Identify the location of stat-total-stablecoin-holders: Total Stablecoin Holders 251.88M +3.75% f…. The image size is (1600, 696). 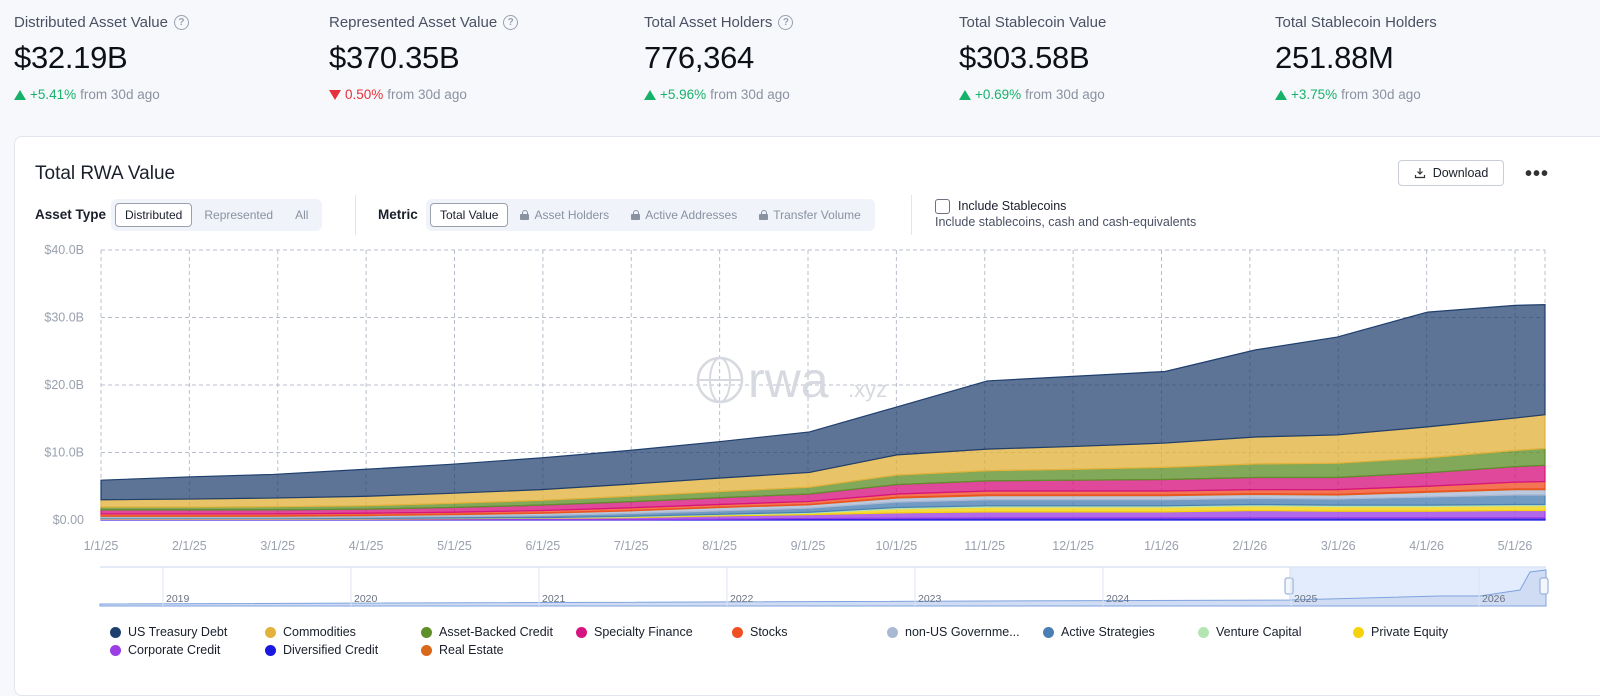
(1425, 57).